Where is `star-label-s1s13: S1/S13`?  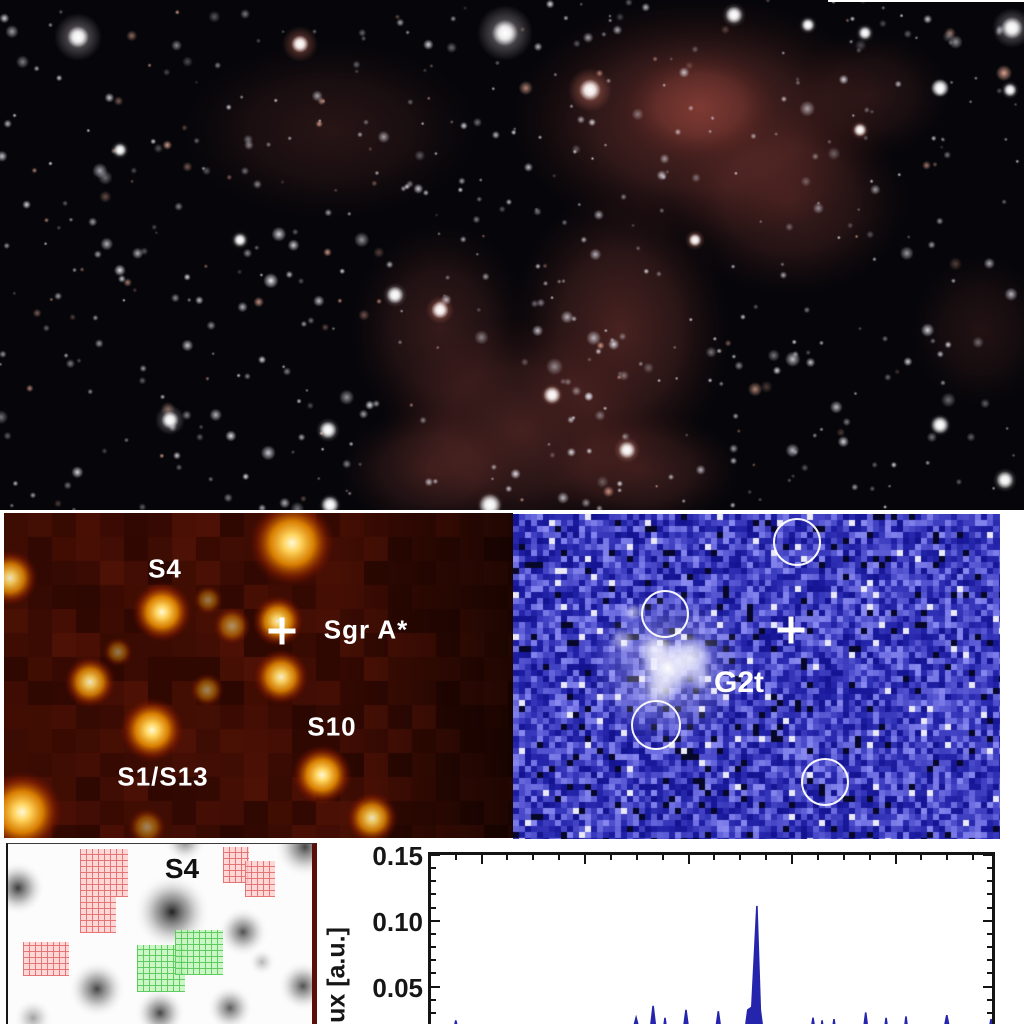 star-label-s1s13: S1/S13 is located at coordinates (163, 776).